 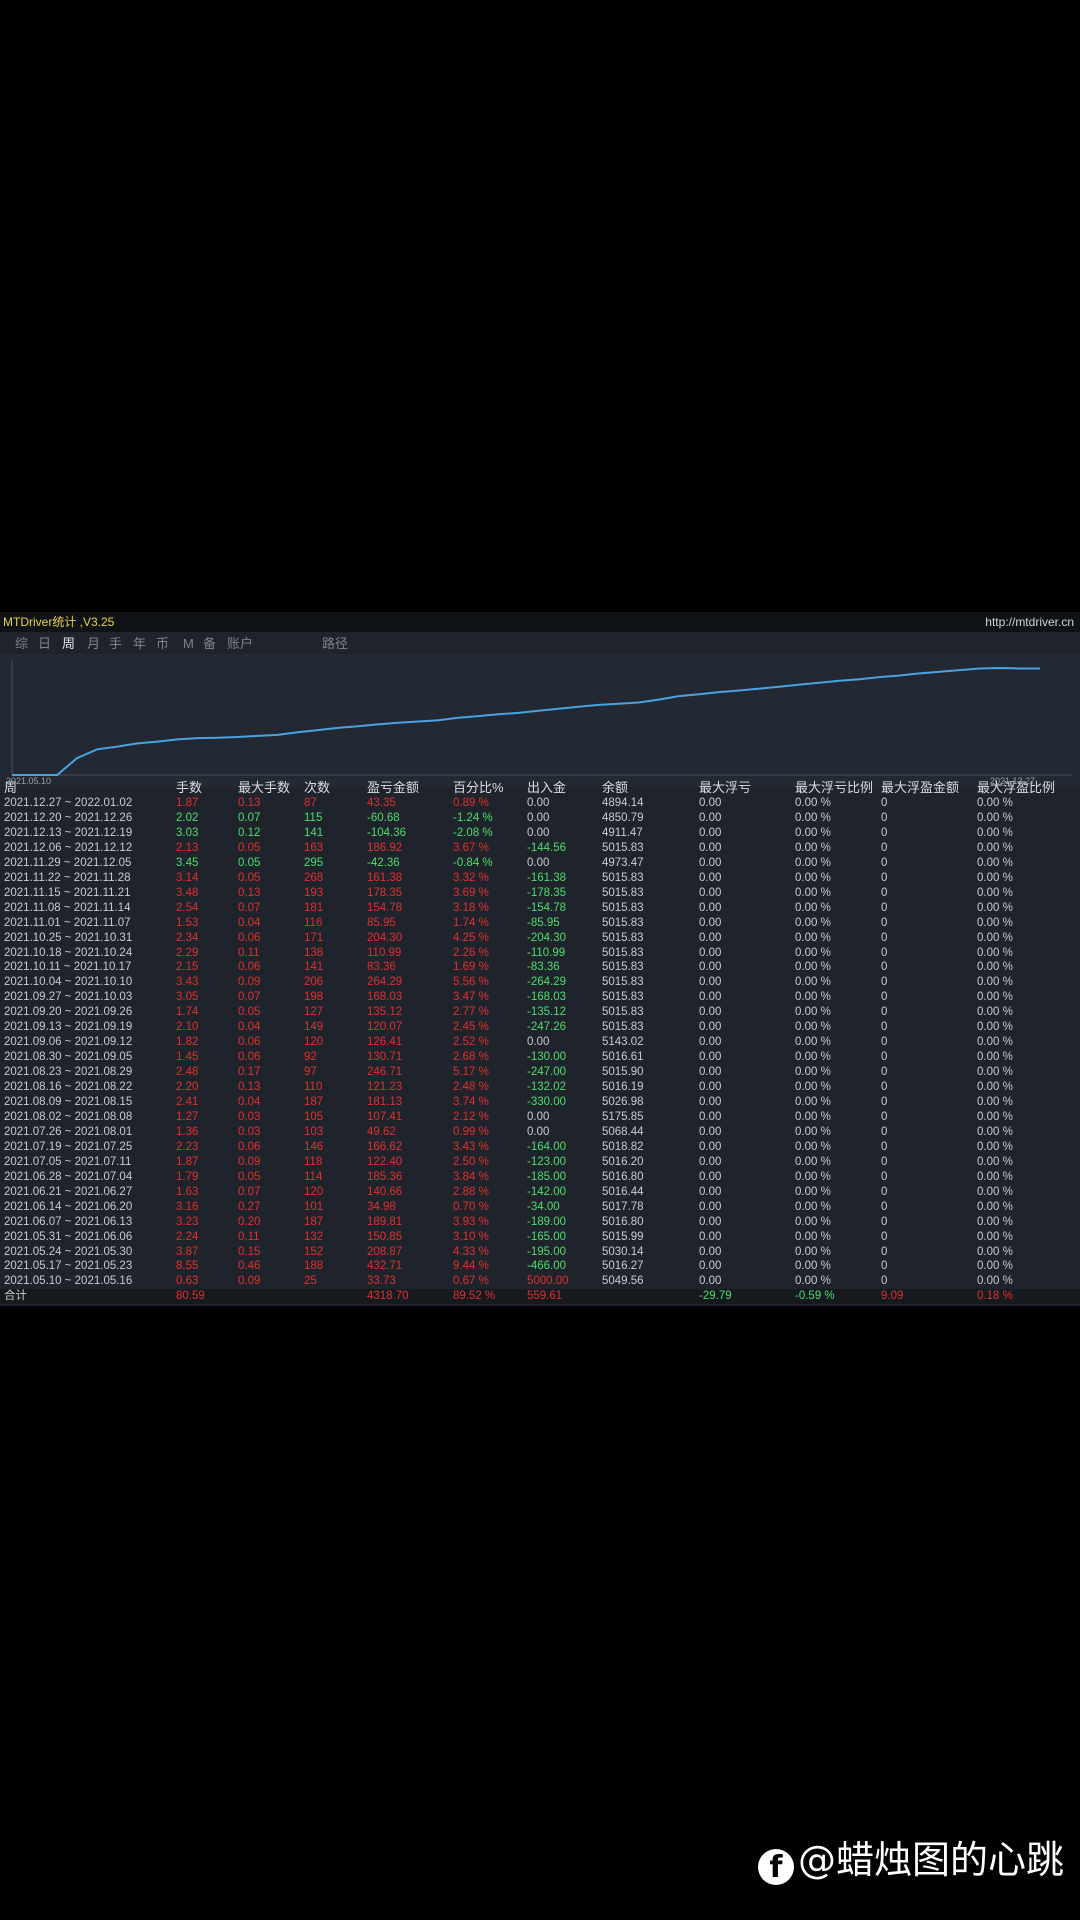 What do you see at coordinates (249, 817) in the screenshot?
I see `table-cell: 0.07` at bounding box center [249, 817].